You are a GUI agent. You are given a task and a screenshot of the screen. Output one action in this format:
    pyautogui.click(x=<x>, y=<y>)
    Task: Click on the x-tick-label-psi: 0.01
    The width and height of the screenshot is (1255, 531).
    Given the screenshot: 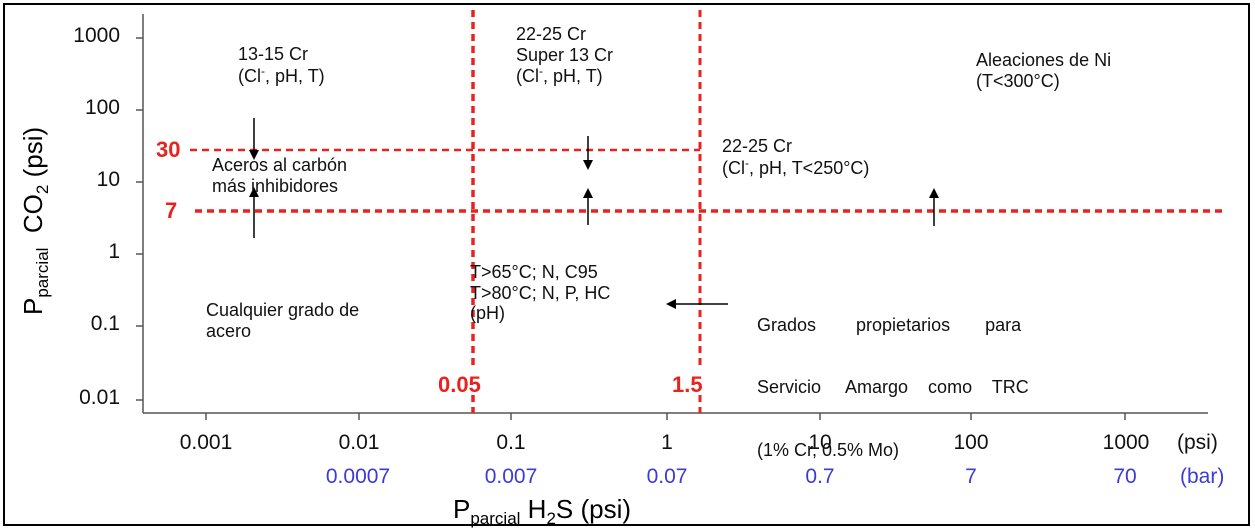 What is the action you would take?
    pyautogui.click(x=359, y=442)
    